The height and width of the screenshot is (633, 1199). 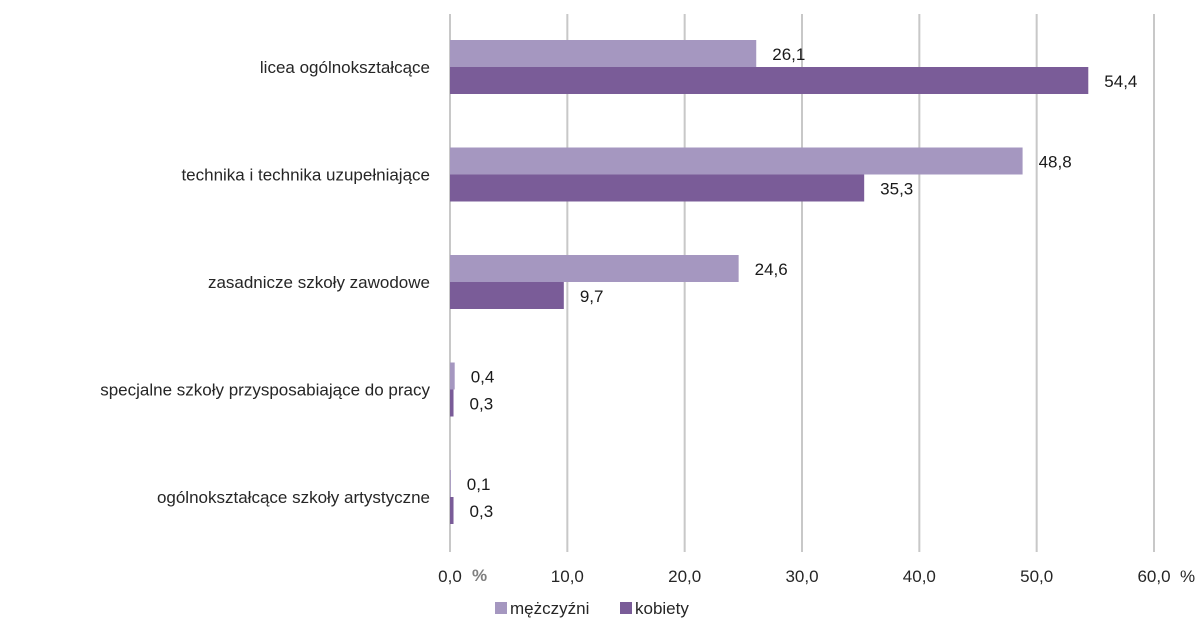 I want to click on category-label: technika i technika uzupełniające, so click(x=305, y=175).